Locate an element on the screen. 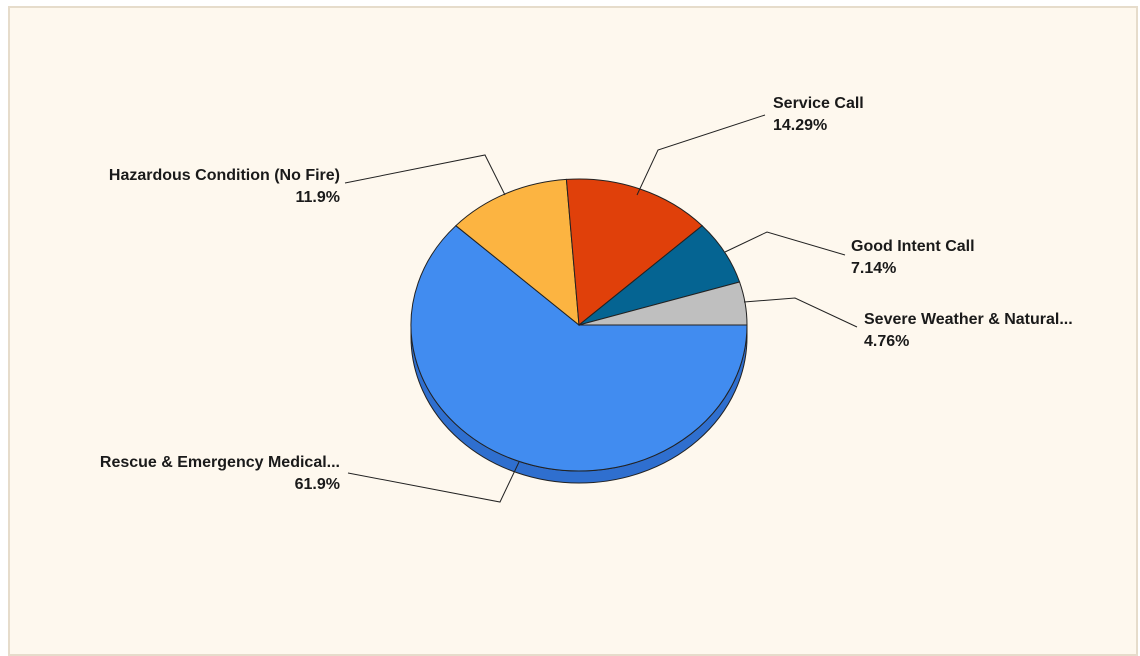  pie-slice-rescue-emergency-medical is located at coordinates (579, 348).